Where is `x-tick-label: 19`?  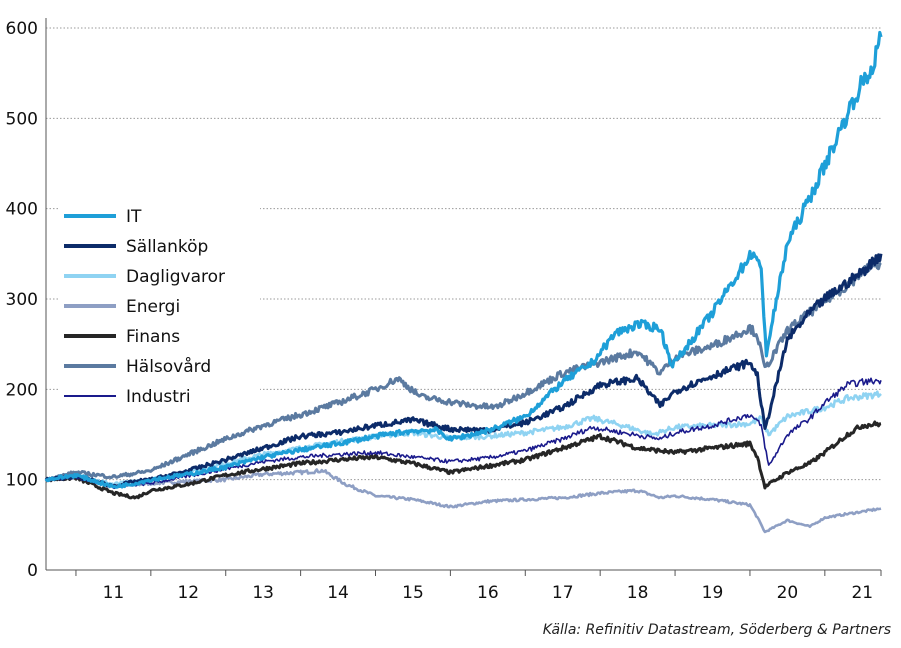 x-tick-label: 19 is located at coordinates (713, 593).